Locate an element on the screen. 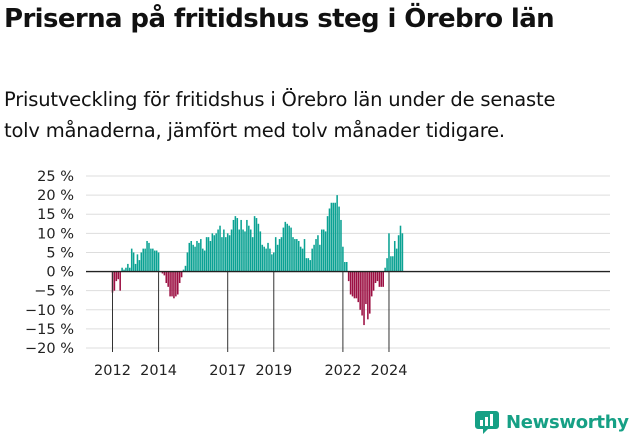 The width and height of the screenshot is (631, 439). brand: Newsworthy is located at coordinates (551, 422).